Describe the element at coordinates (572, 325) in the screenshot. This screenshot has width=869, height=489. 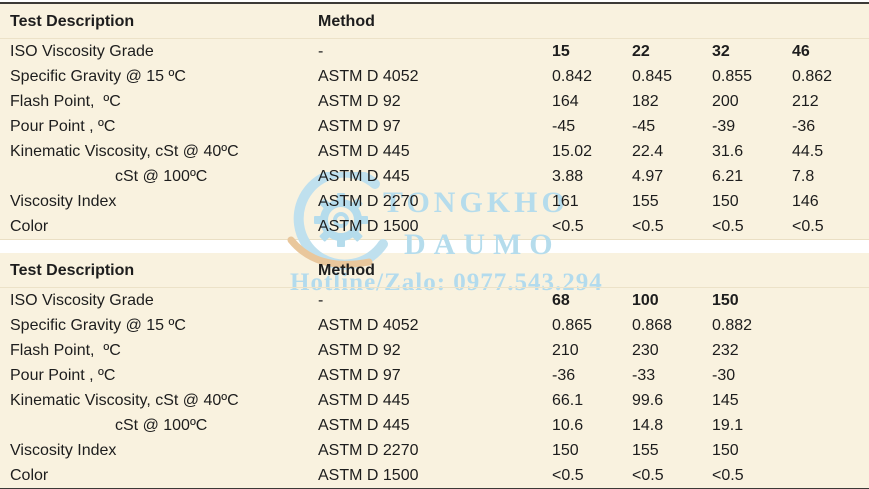
I see `value-cell: 0.865` at that location.